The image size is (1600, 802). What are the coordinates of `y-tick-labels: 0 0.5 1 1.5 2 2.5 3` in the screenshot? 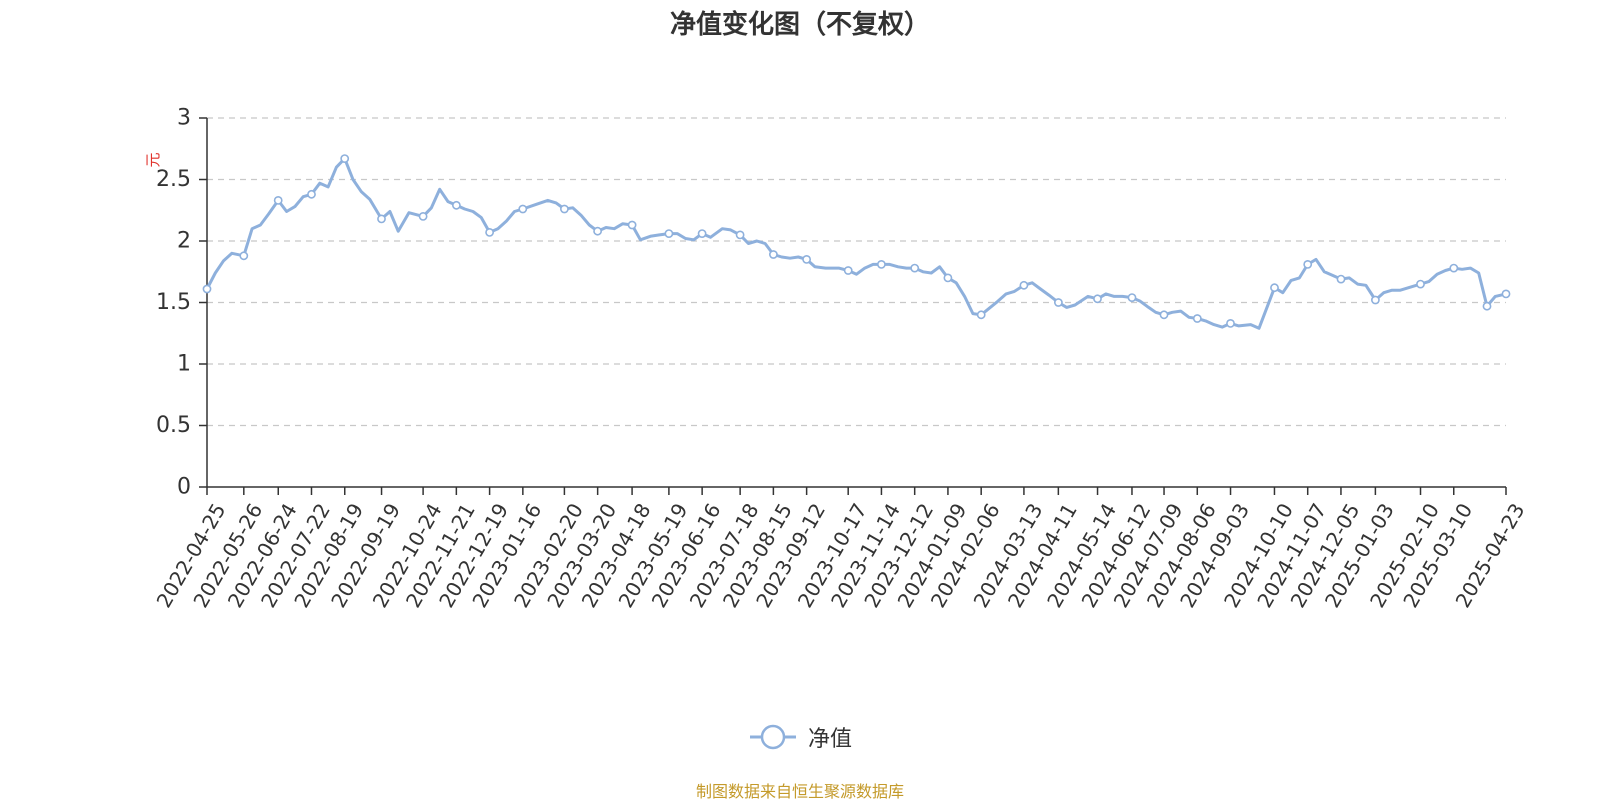 It's located at (173, 303).